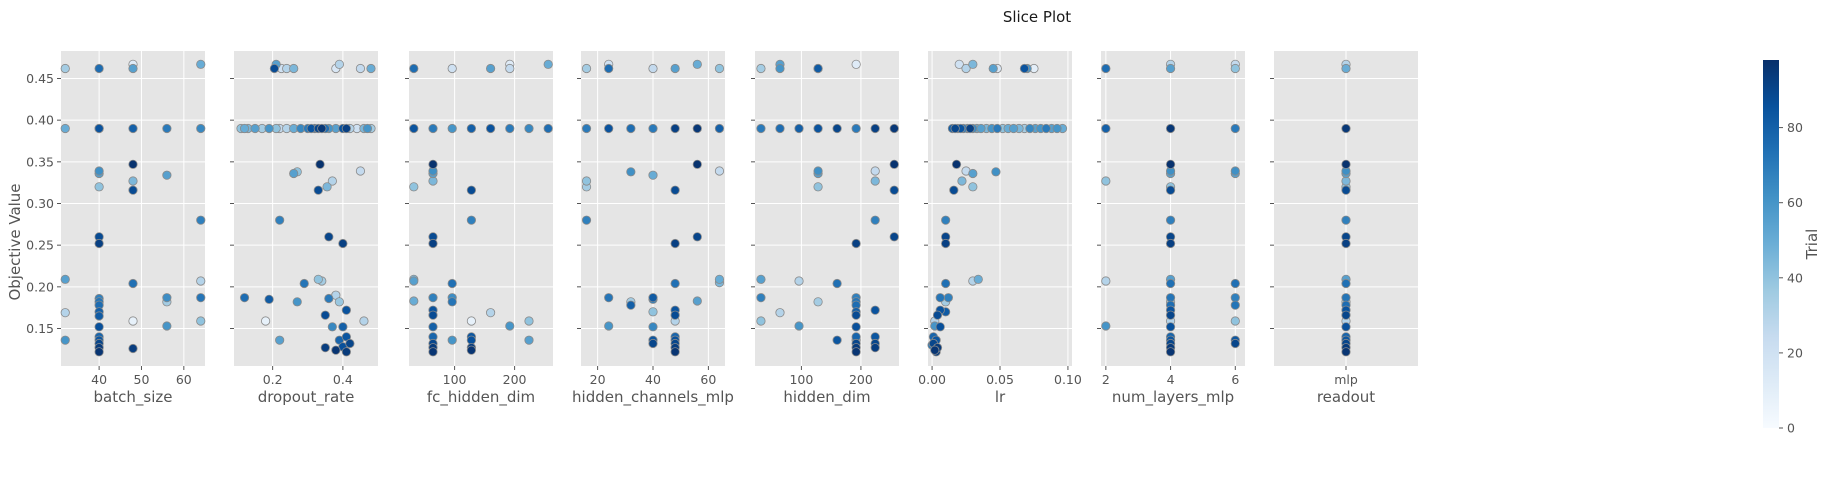 The image size is (1834, 483). I want to click on x-tick-label: mlp, so click(1346, 379).